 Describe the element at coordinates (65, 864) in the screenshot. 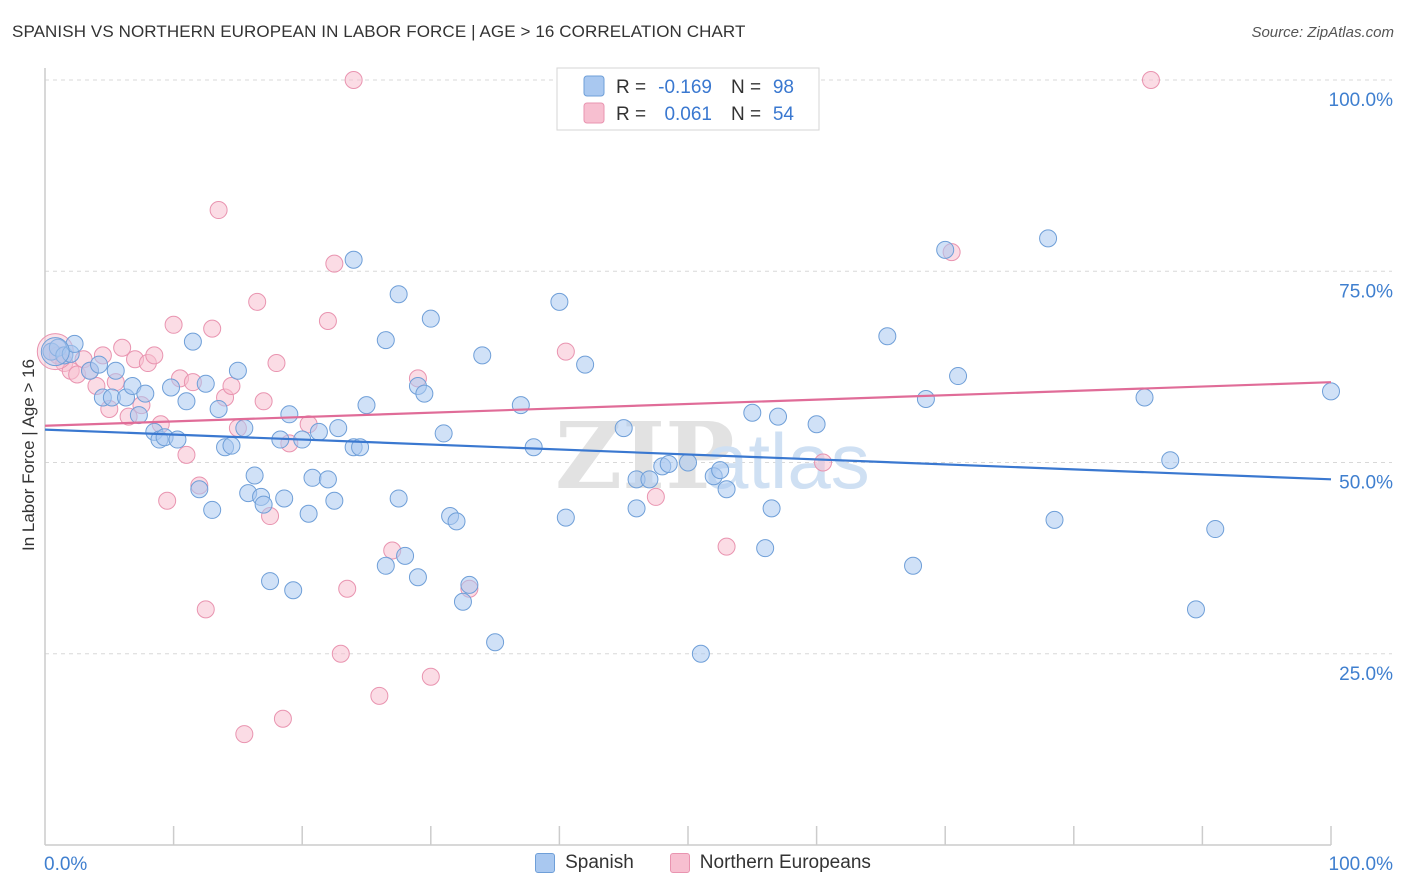

I see `x-tick-label-left: 0.0%` at that location.